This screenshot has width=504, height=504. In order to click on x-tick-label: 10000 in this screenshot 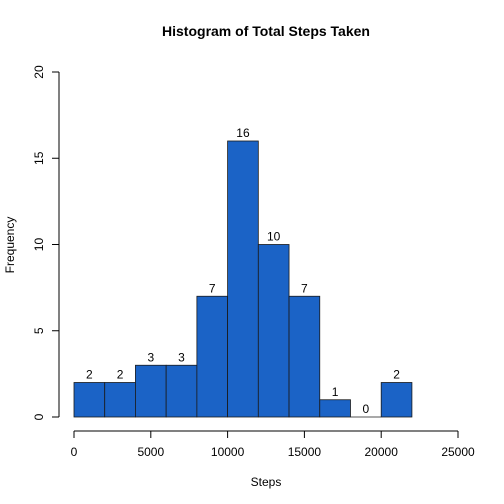, I will do `click(228, 452)`.